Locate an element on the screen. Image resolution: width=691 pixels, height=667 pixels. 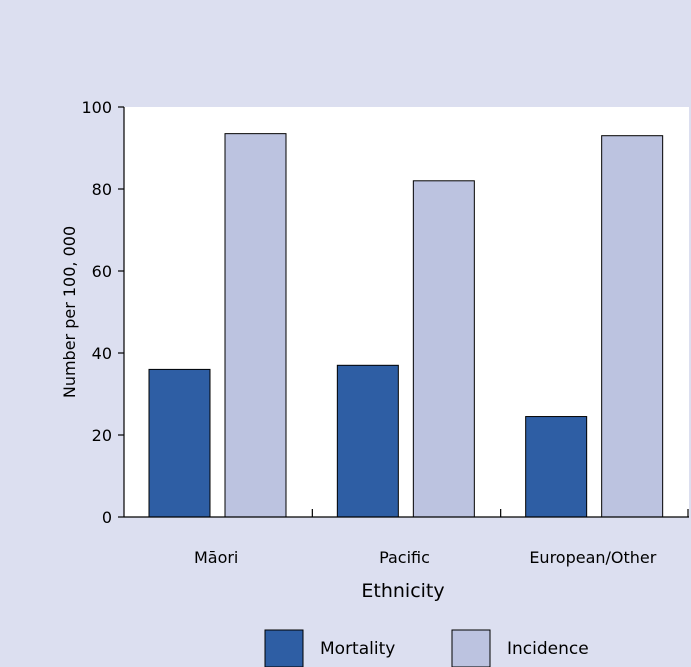
x-tick-label: Pacific is located at coordinates (404, 557).